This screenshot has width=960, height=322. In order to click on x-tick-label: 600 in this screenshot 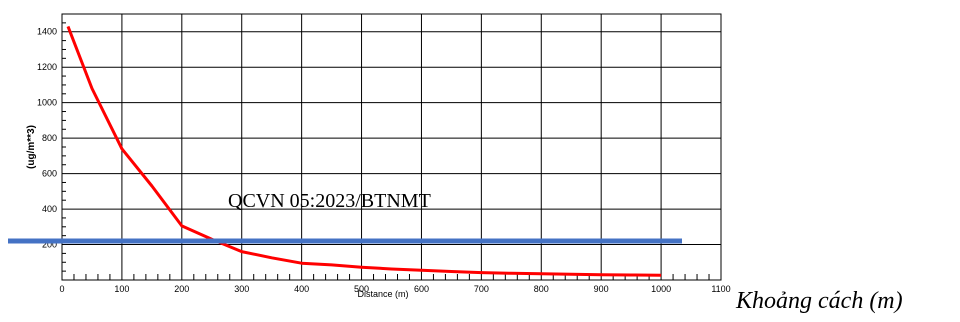, I will do `click(421, 289)`.